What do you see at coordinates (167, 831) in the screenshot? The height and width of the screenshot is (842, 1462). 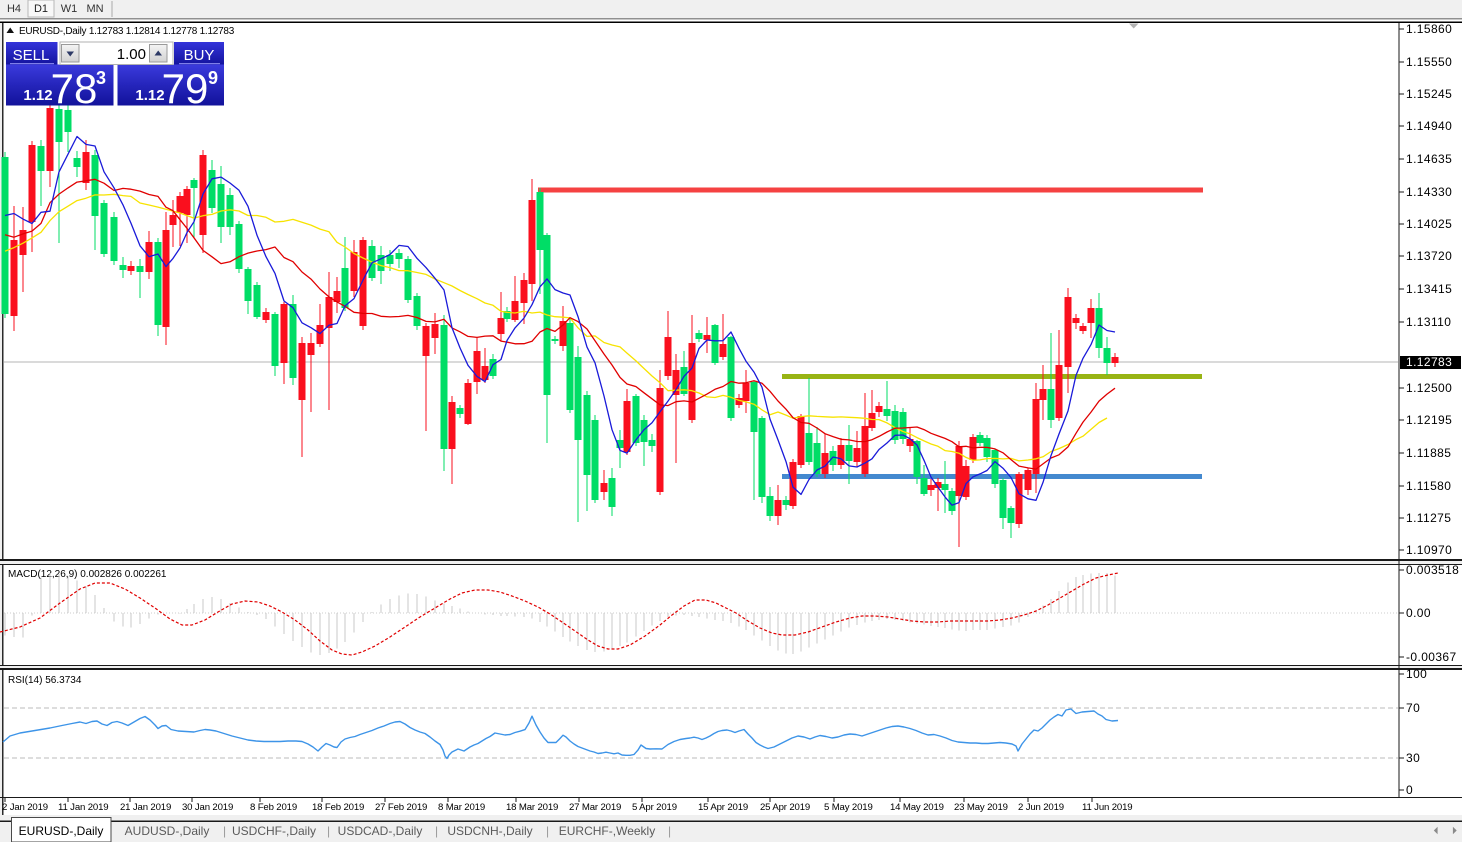 I see `svg-text: AUDUSD-,Daily` at bounding box center [167, 831].